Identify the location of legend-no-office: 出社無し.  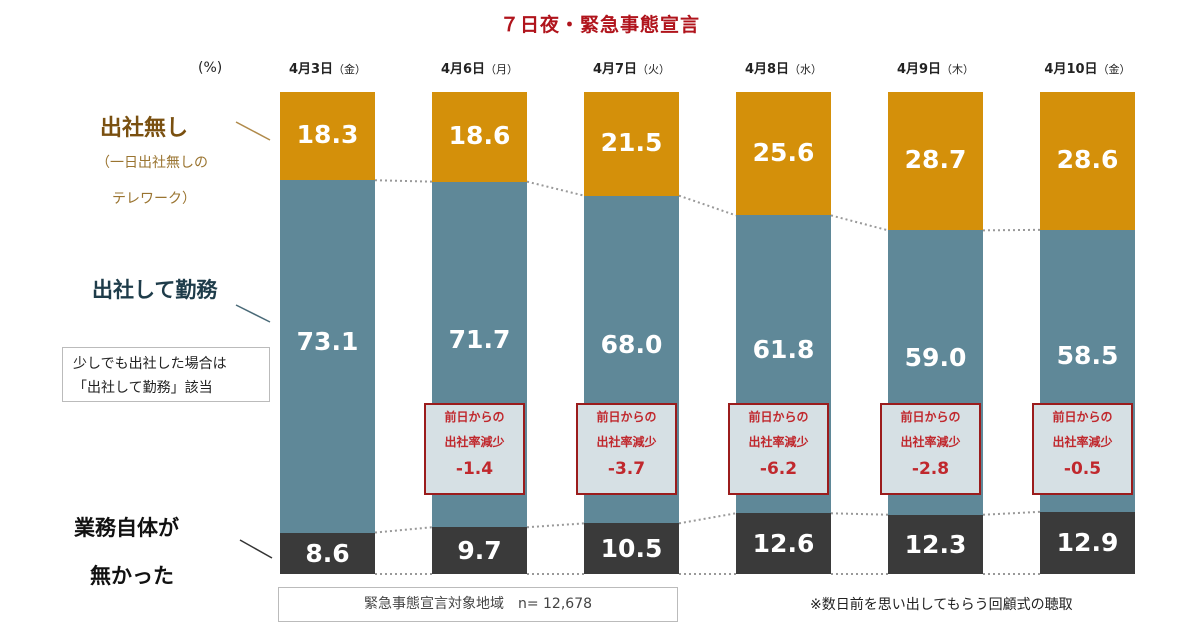
(144, 128).